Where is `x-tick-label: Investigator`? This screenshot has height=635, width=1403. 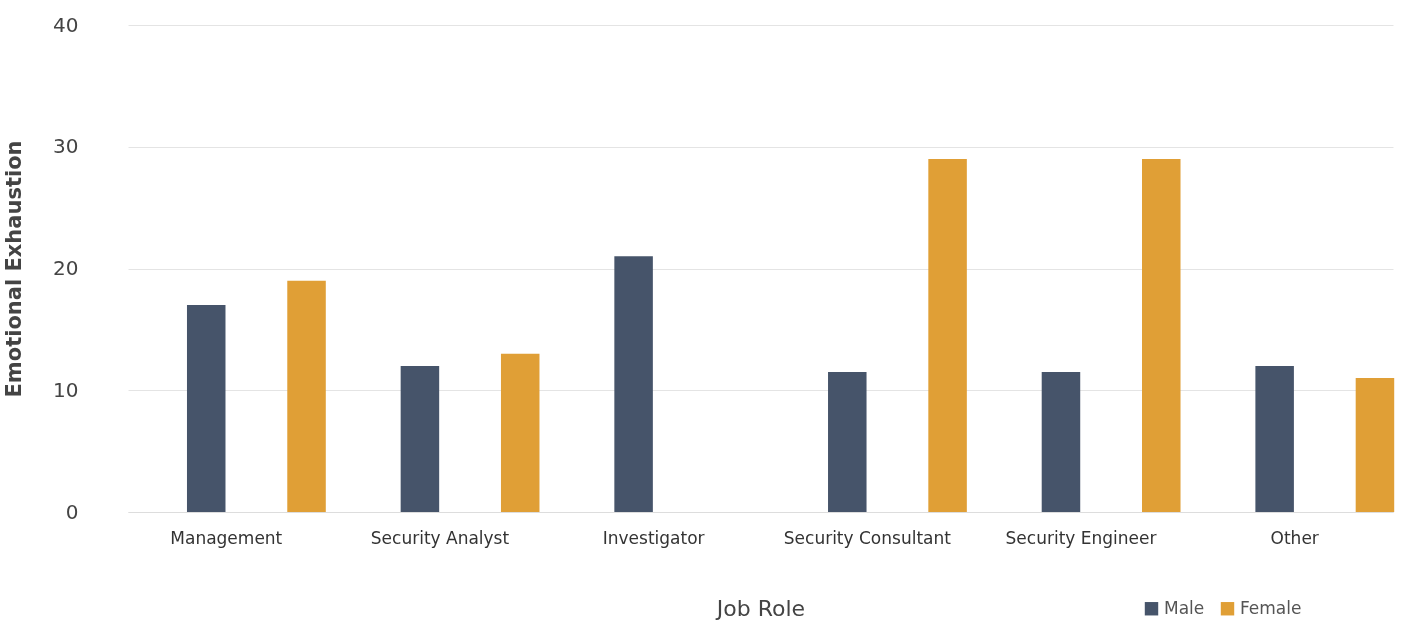 x-tick-label: Investigator is located at coordinates (653, 537).